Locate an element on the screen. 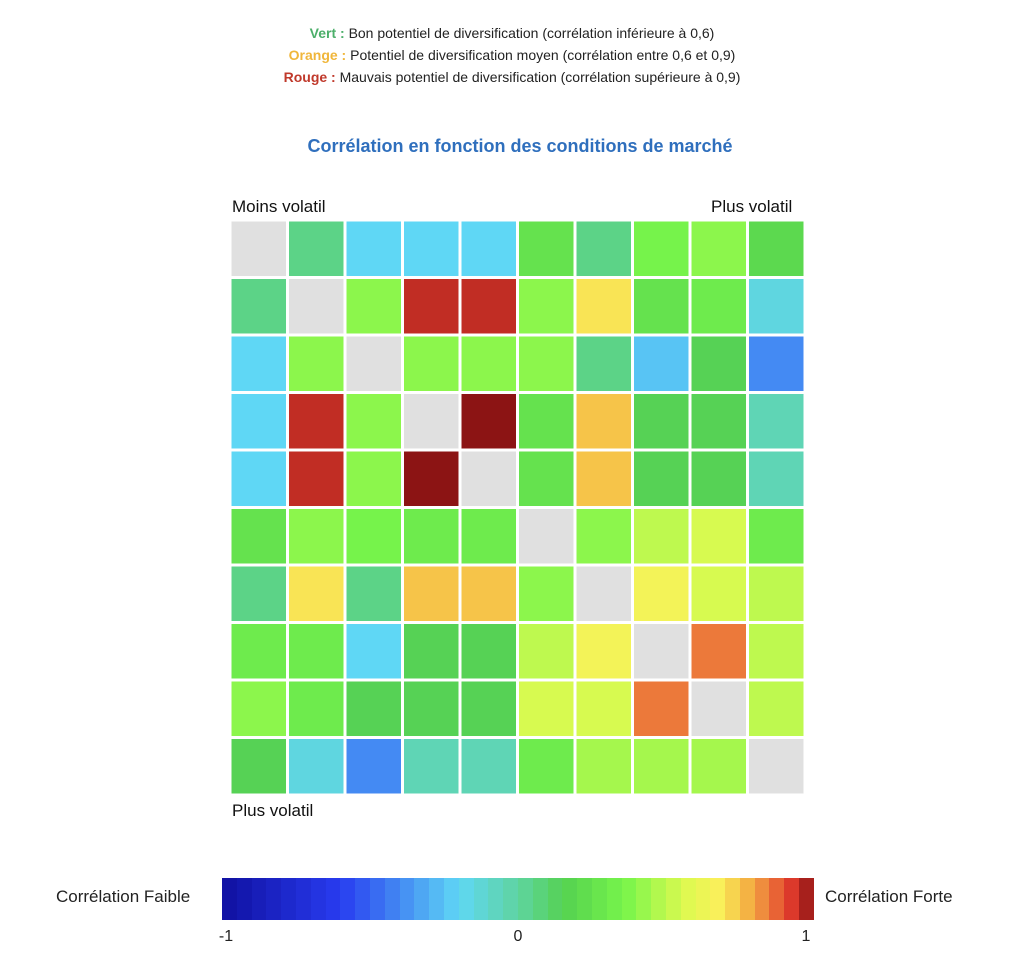  colorbar-tick-mid: 0 is located at coordinates (518, 936).